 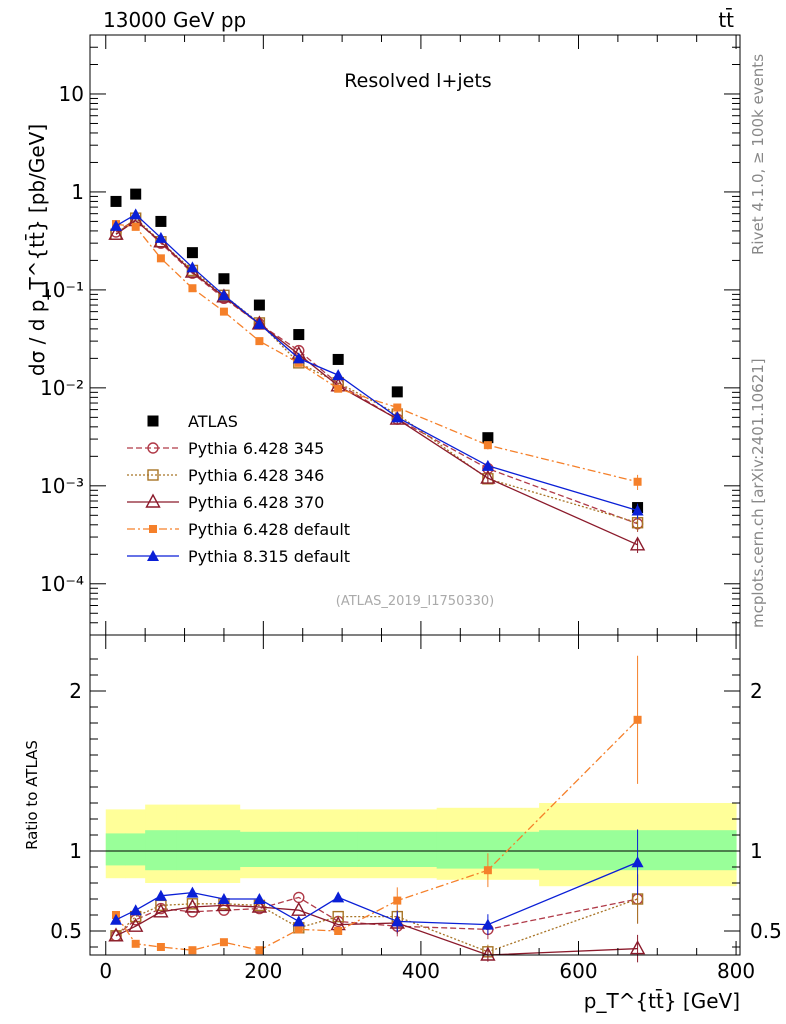 I want to click on mcplots-label: mcplots.cern.ch [arXiv:2401.10621], so click(x=758, y=493).